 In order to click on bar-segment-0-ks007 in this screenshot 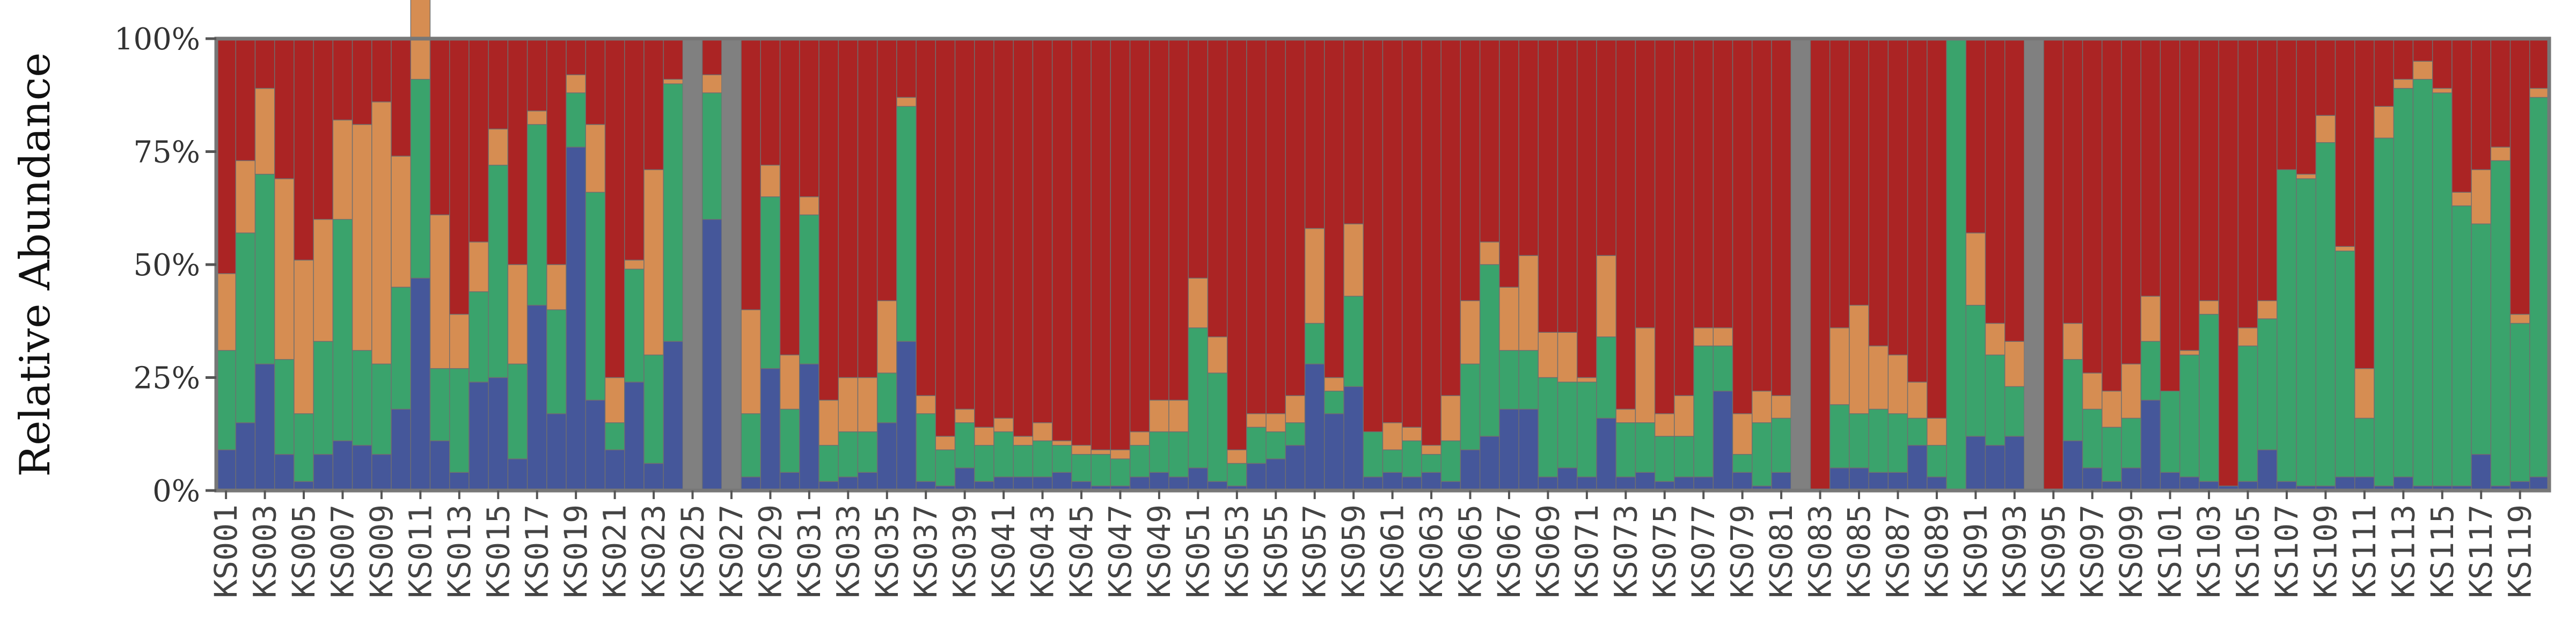, I will do `click(342, 465)`.